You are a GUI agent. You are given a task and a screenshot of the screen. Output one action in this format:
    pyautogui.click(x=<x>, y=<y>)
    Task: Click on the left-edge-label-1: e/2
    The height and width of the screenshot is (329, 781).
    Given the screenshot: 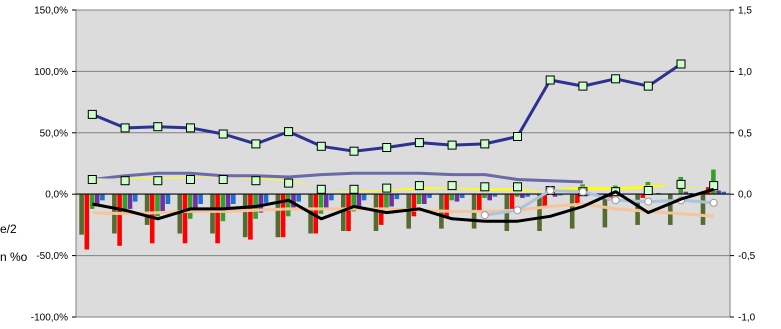 What is the action you would take?
    pyautogui.click(x=8, y=229)
    